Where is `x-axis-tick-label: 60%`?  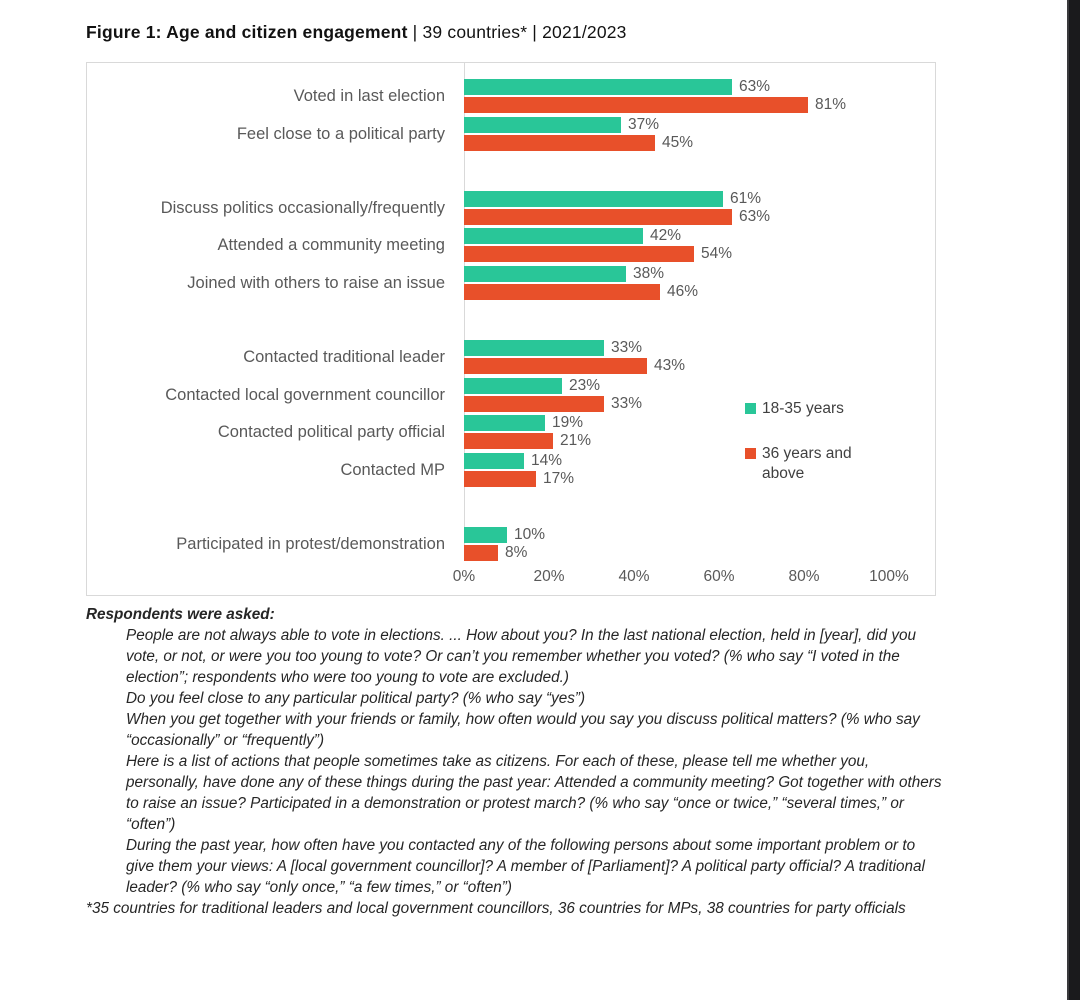 x-axis-tick-label: 60% is located at coordinates (719, 576).